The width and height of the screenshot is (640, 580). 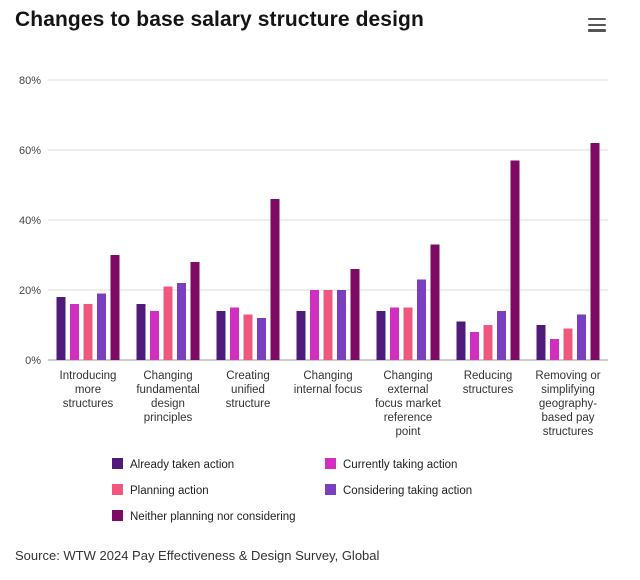 I want to click on chart-title: Changes to base salary structure design, so click(x=219, y=19).